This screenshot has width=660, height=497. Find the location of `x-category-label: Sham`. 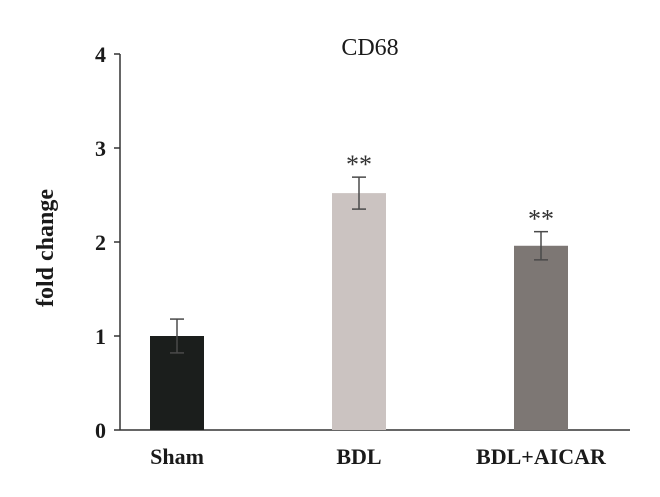

x-category-label: Sham is located at coordinates (177, 456).